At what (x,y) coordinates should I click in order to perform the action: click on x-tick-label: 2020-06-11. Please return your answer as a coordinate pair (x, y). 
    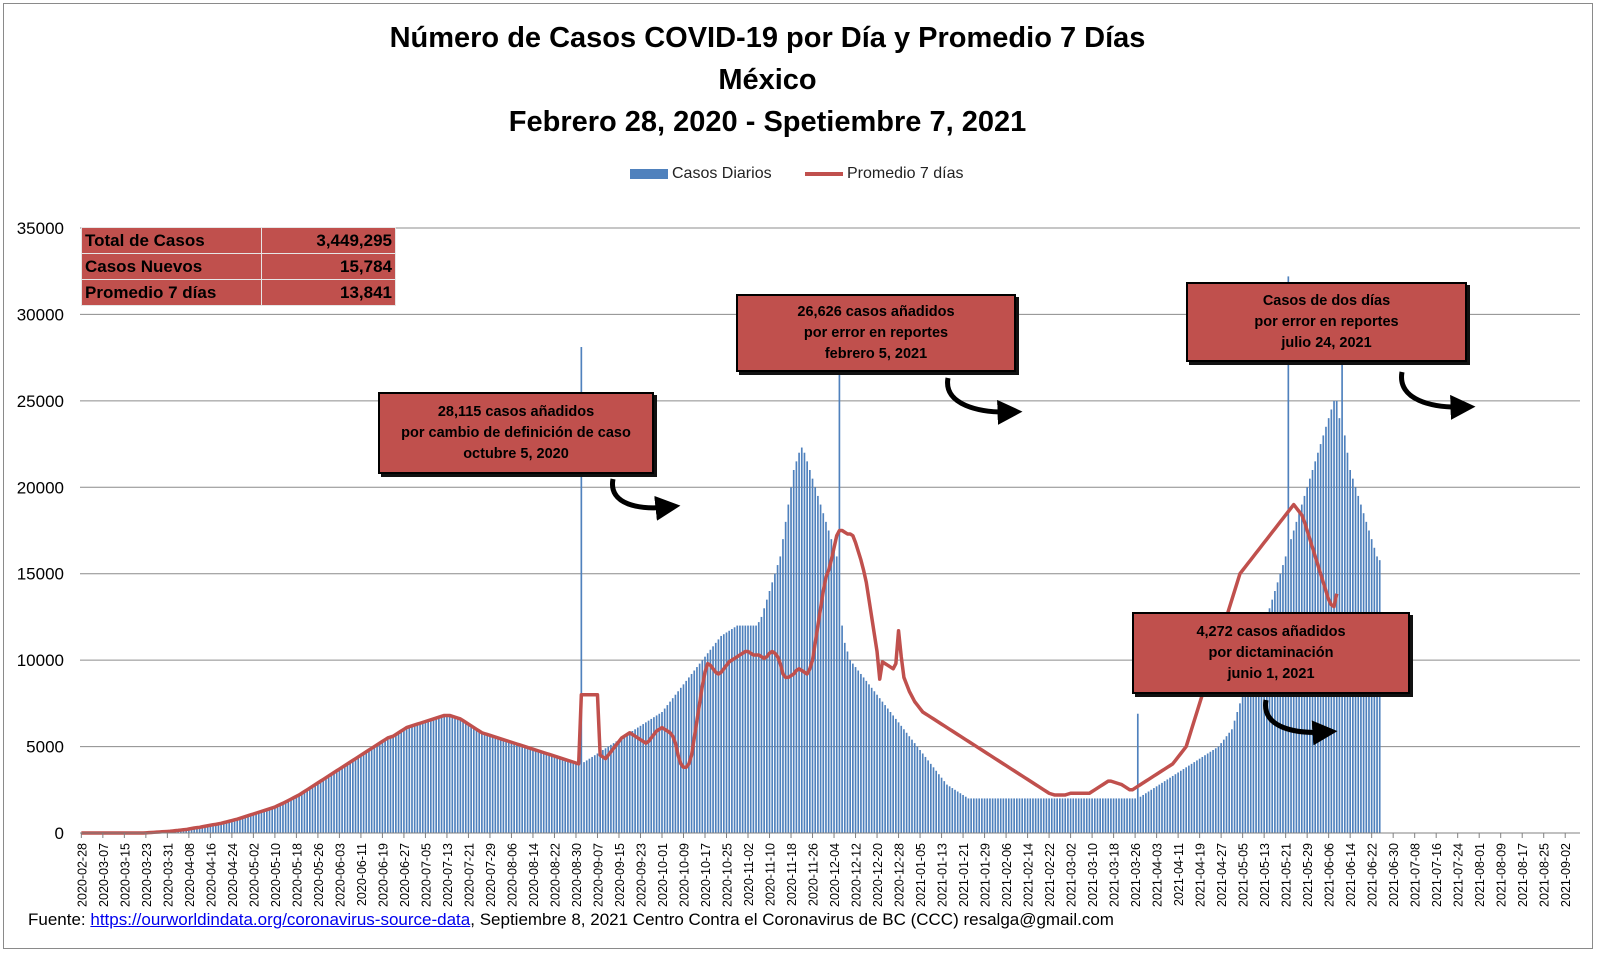
    Looking at the image, I should click on (362, 874).